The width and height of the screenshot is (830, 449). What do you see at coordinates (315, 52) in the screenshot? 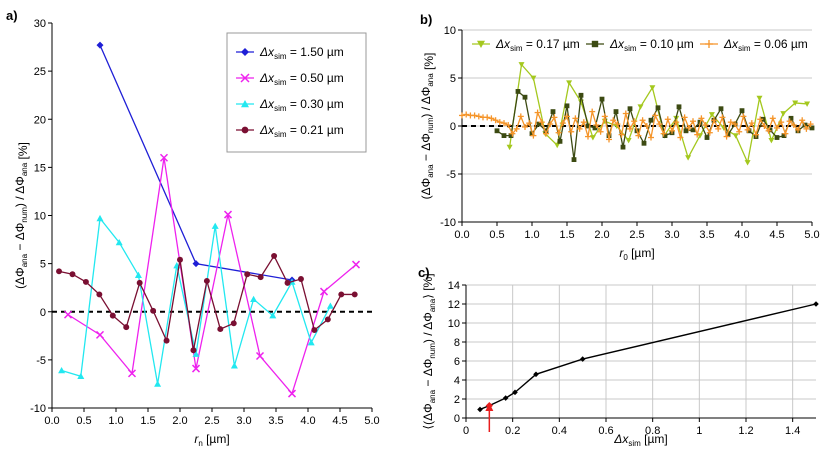
I see `legend-value: = 1.50 µm` at bounding box center [315, 52].